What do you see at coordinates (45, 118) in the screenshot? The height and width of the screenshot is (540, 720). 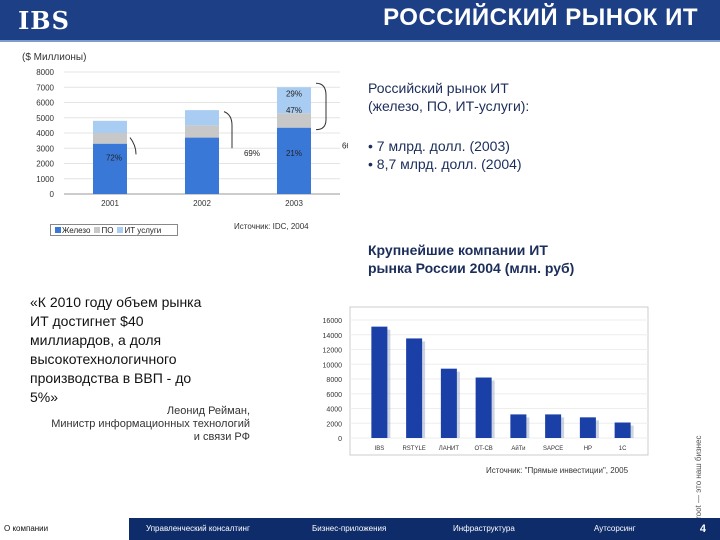 I see `y-tick-label: 5000` at bounding box center [45, 118].